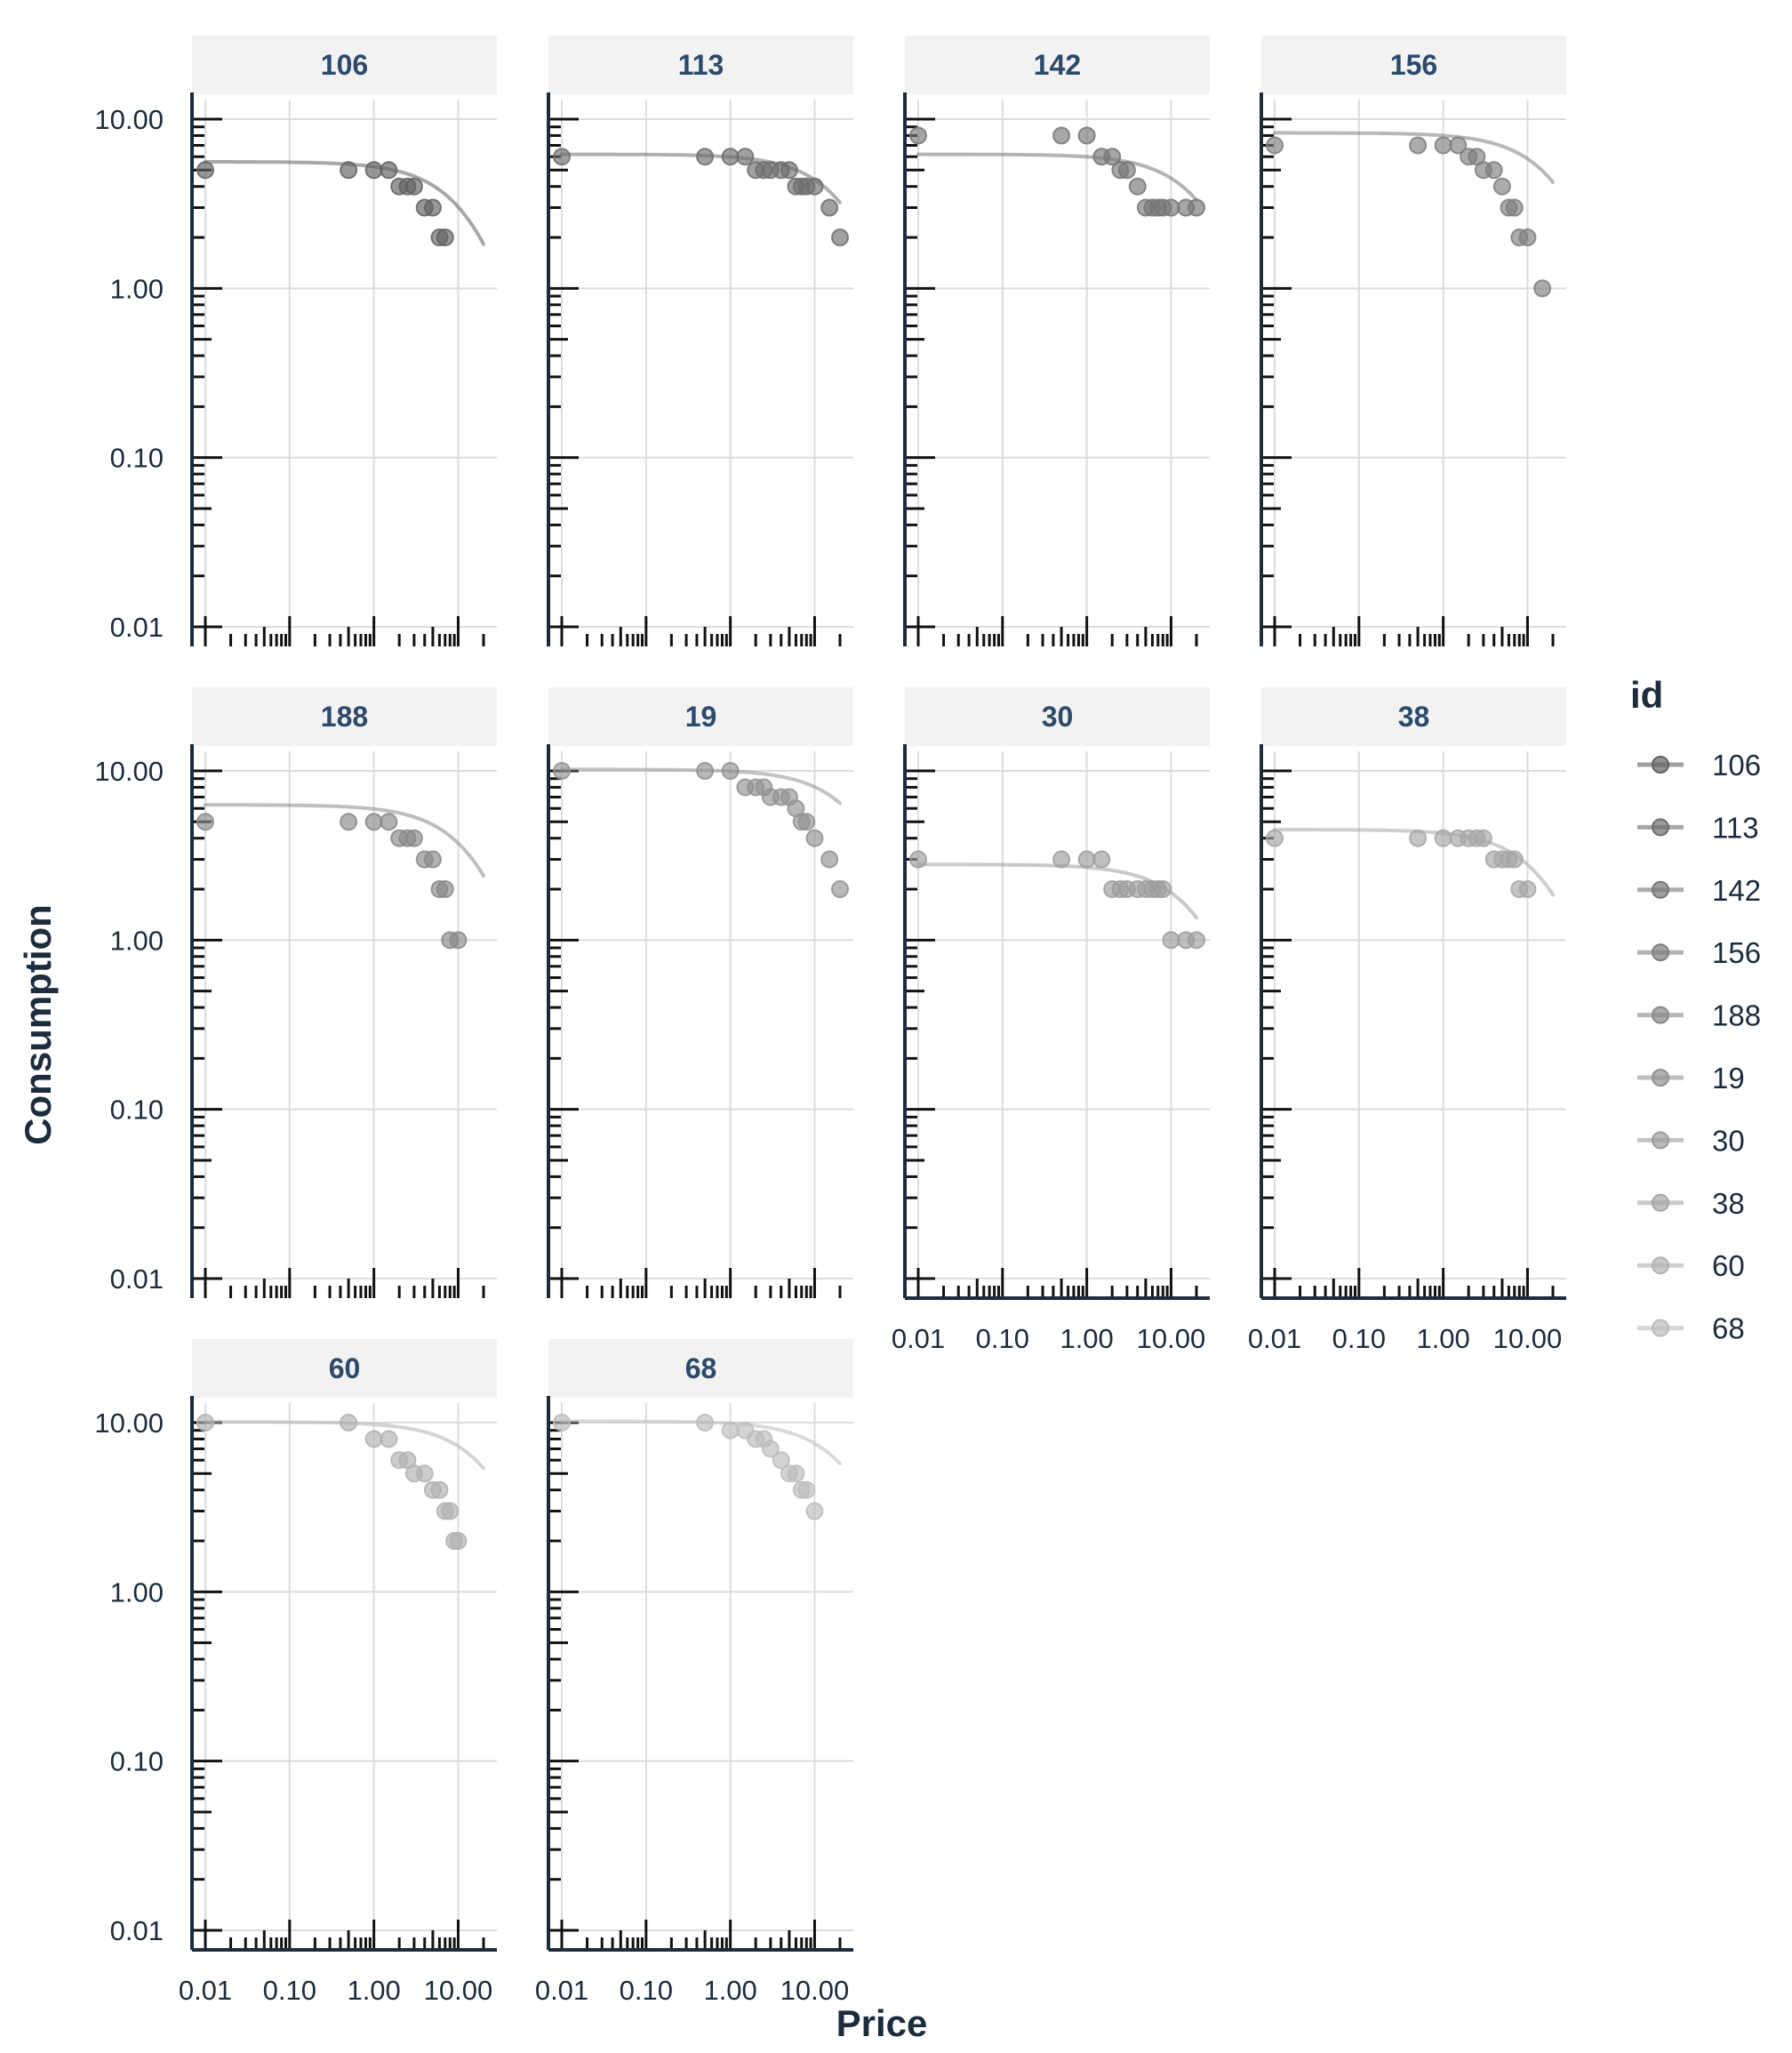 Image resolution: width=1792 pixels, height=2053 pixels. Describe the element at coordinates (1646, 695) in the screenshot. I see `legend-title: id` at that location.